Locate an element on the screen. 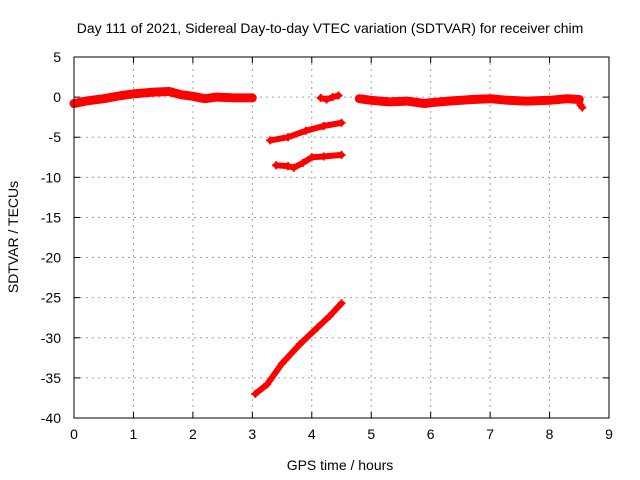 The width and height of the screenshot is (640, 480). x-tick-label: 2 is located at coordinates (193, 434).